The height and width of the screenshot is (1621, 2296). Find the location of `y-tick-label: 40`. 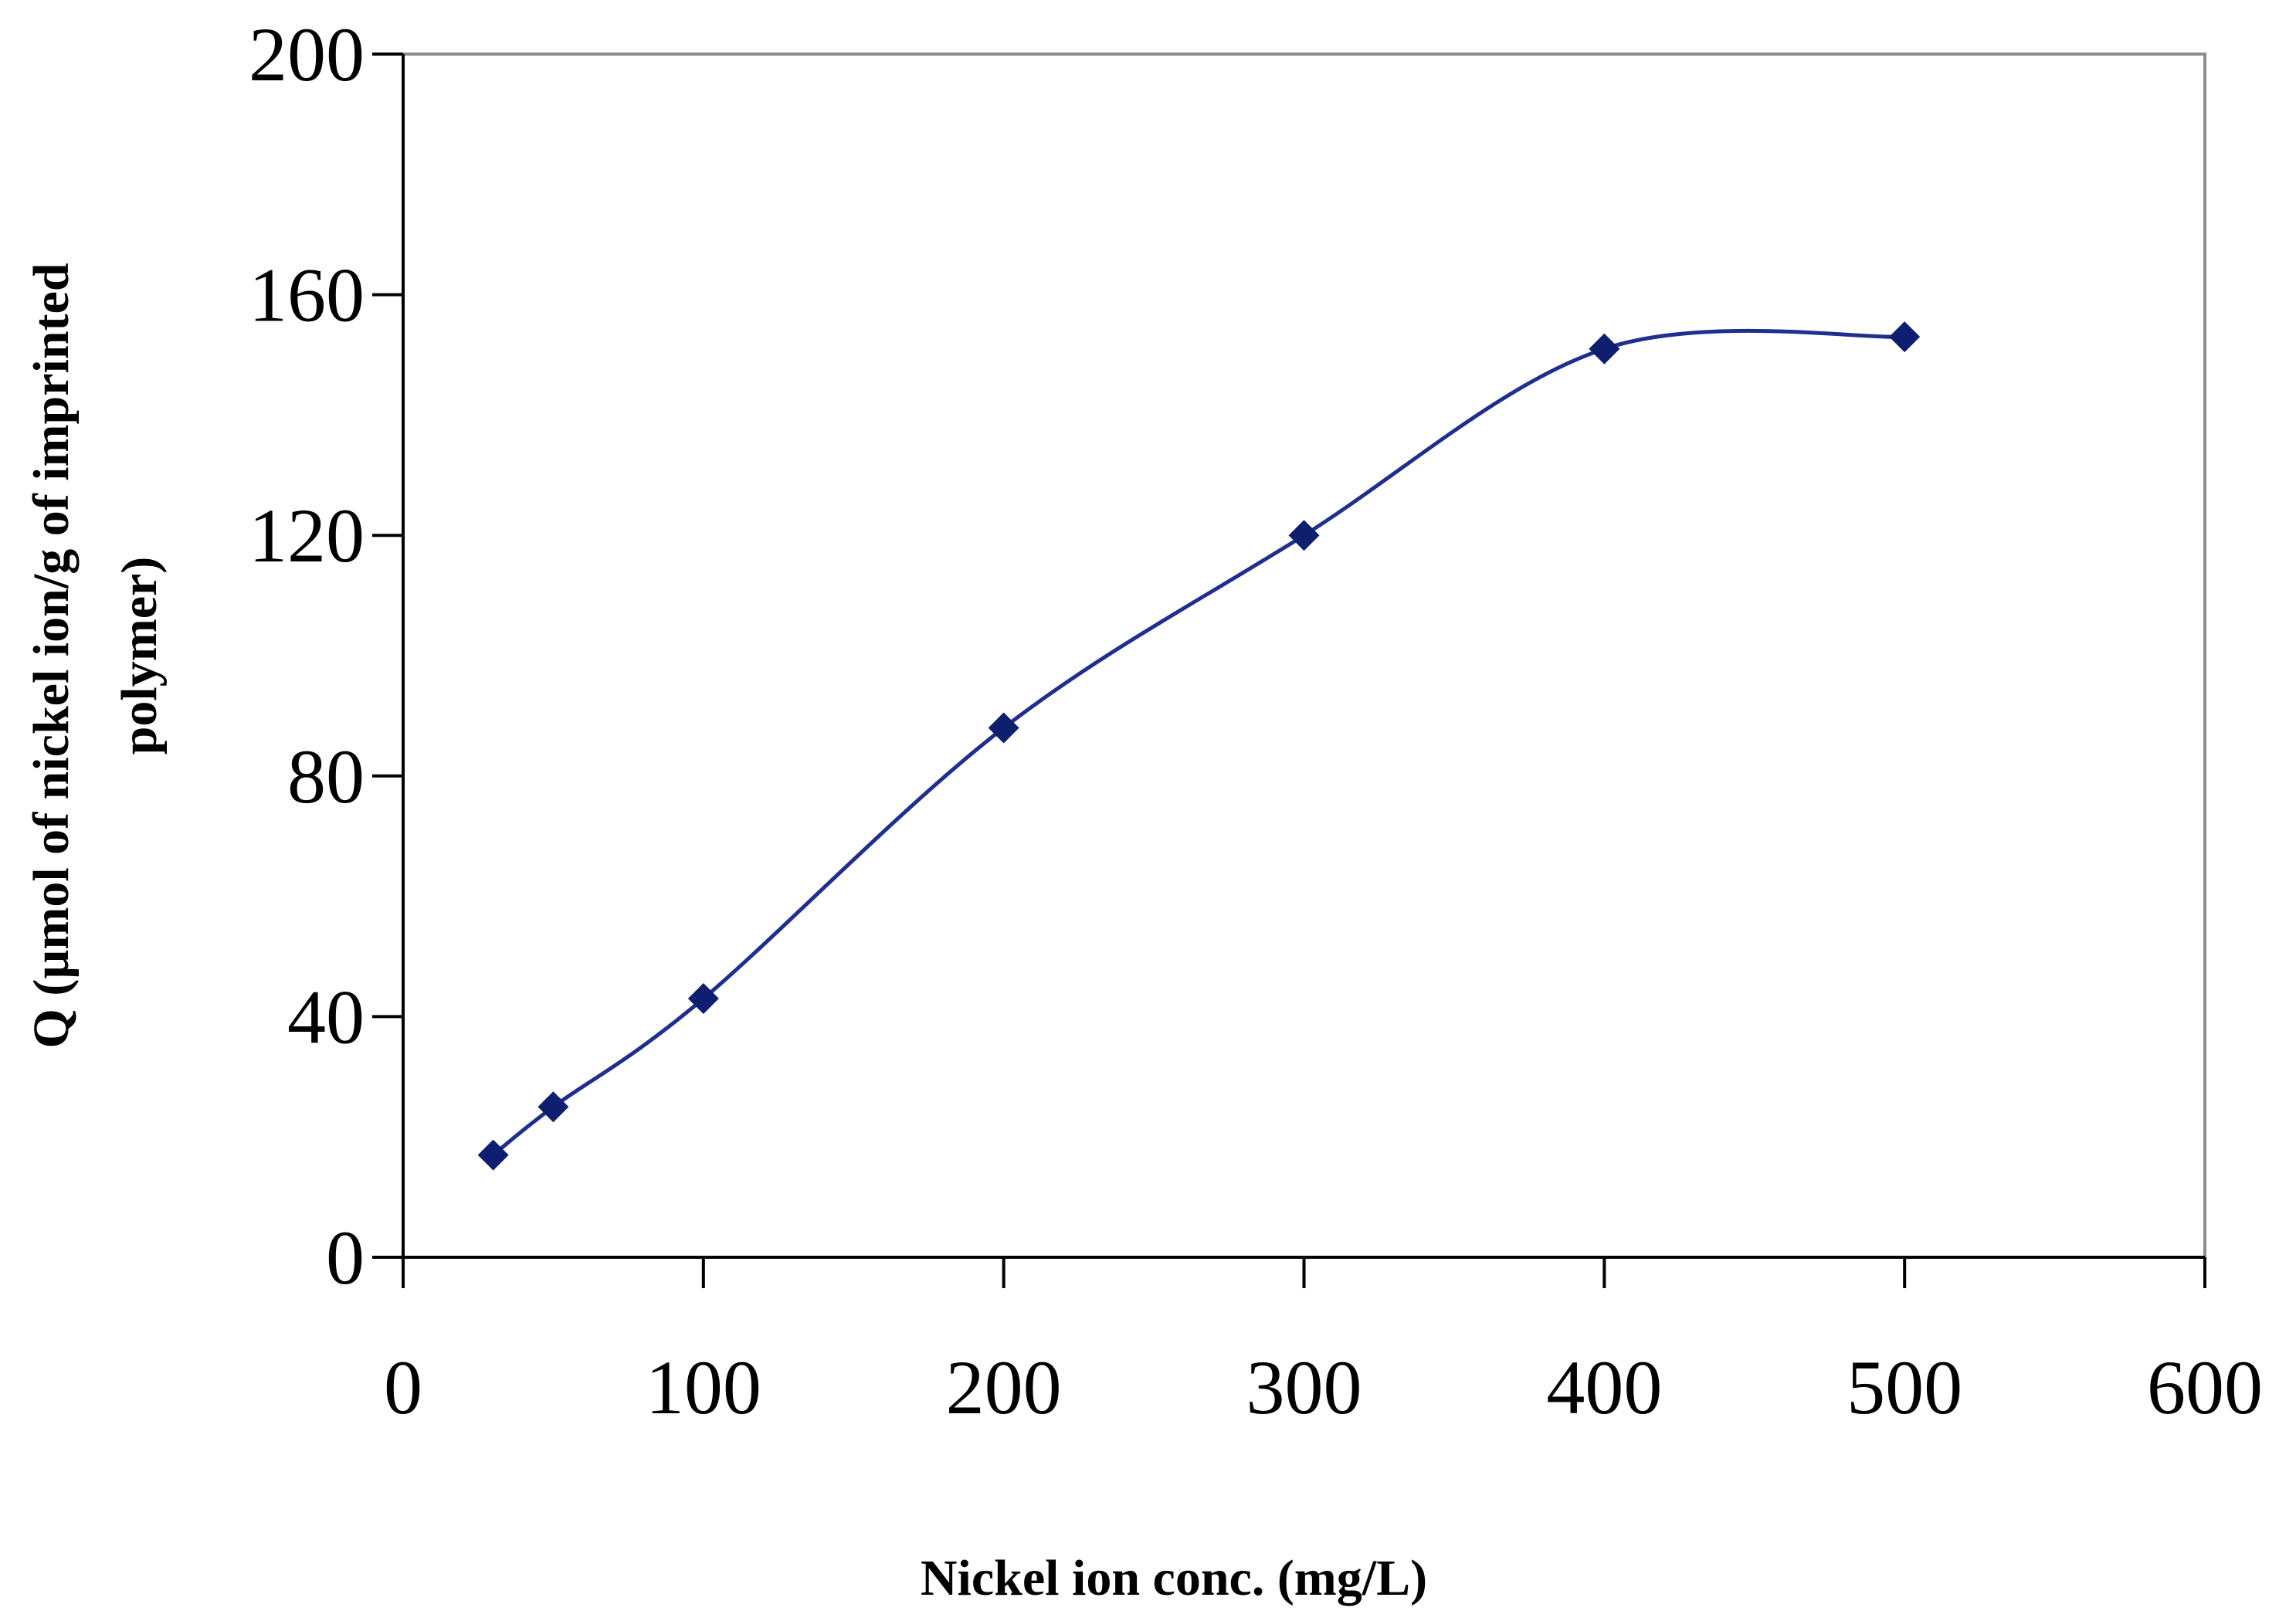

y-tick-label: 40 is located at coordinates (326, 1017).